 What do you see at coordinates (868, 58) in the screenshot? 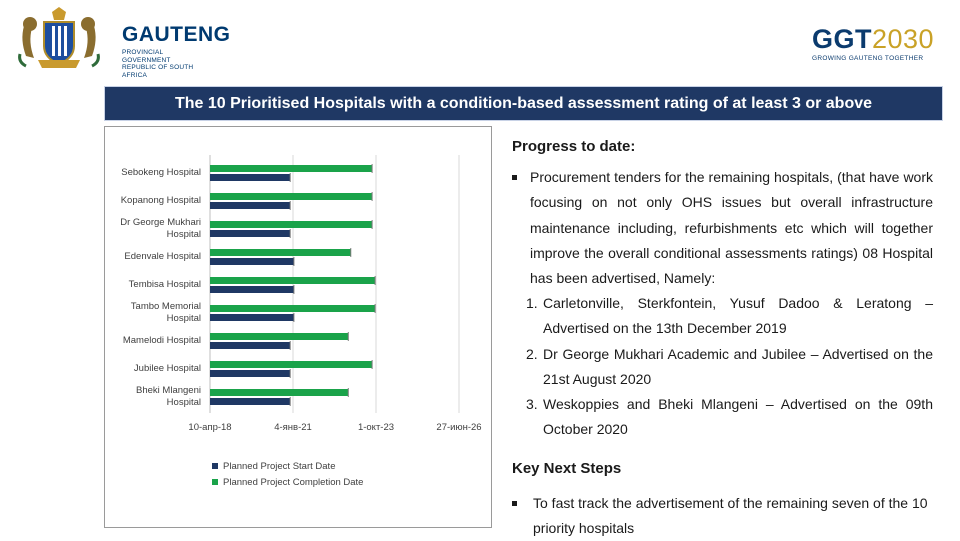
I see `ggt2030-tagline: GROWING GAUTENG TOGETHER` at bounding box center [868, 58].